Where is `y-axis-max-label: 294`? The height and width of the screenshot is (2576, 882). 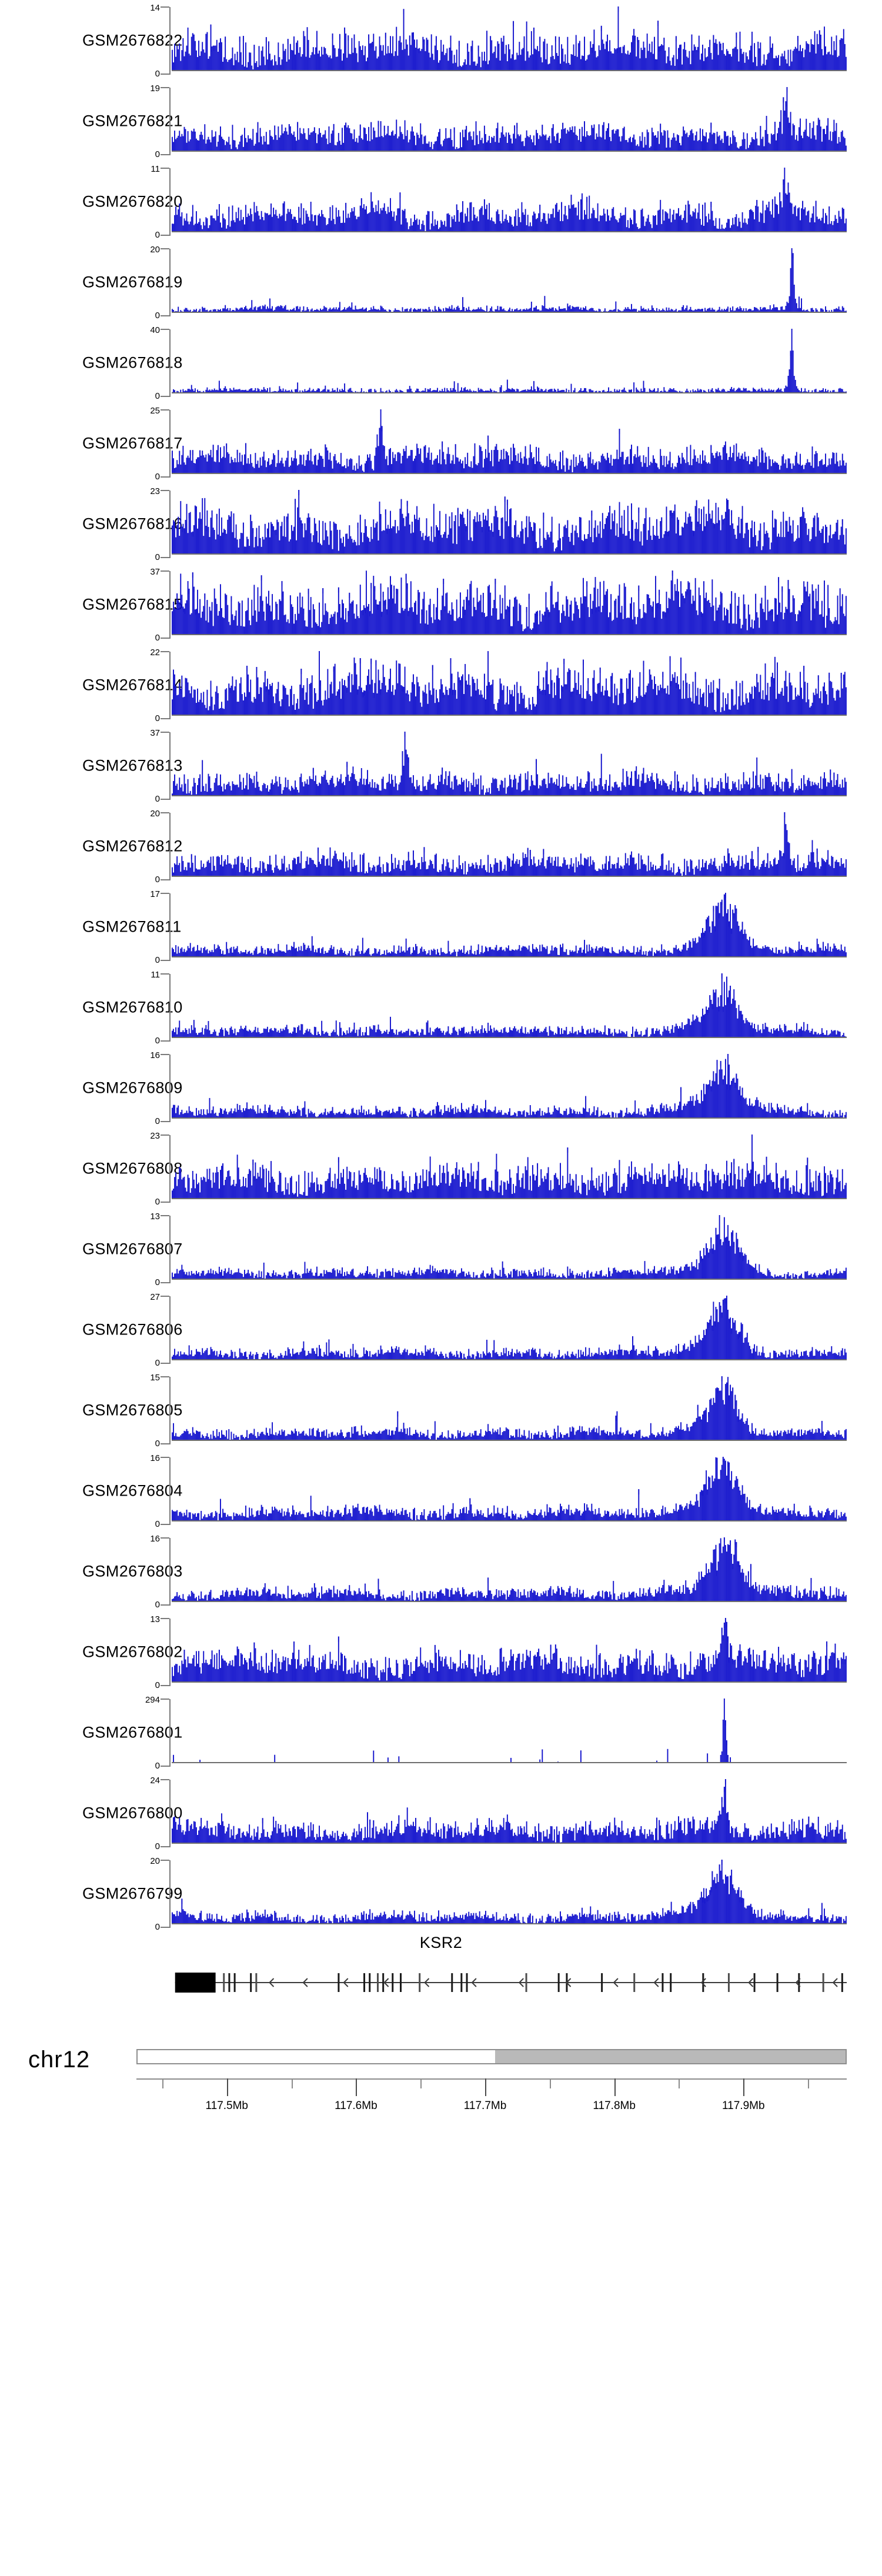
y-axis-max-label: 294 is located at coordinates (152, 1700).